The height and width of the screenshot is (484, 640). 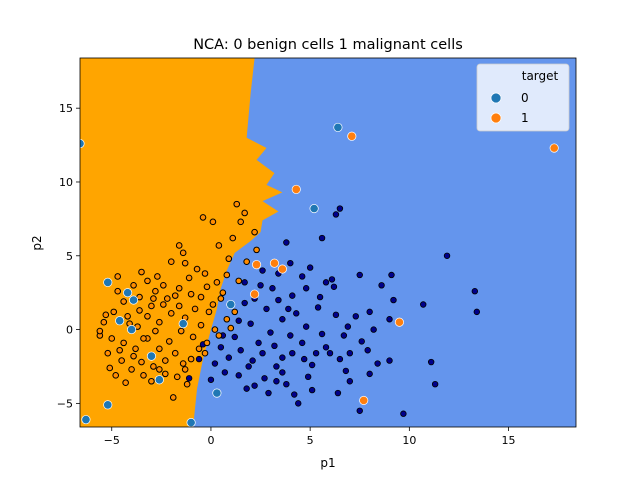 I want to click on x-tick-label: −5, so click(x=112, y=440).